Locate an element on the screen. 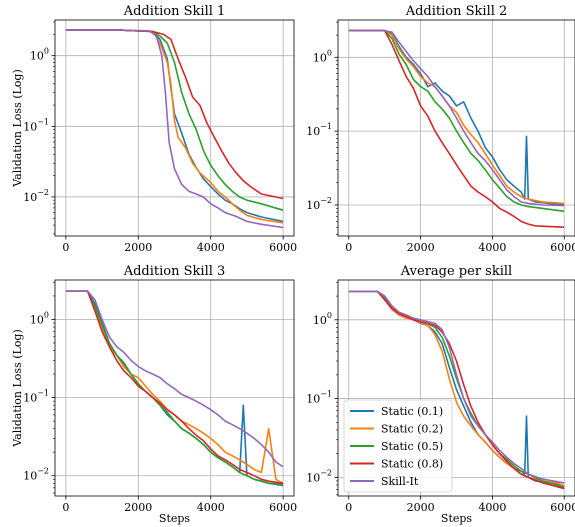 The image size is (575, 527). legend-item: Static (0.1) is located at coordinates (396, 411).